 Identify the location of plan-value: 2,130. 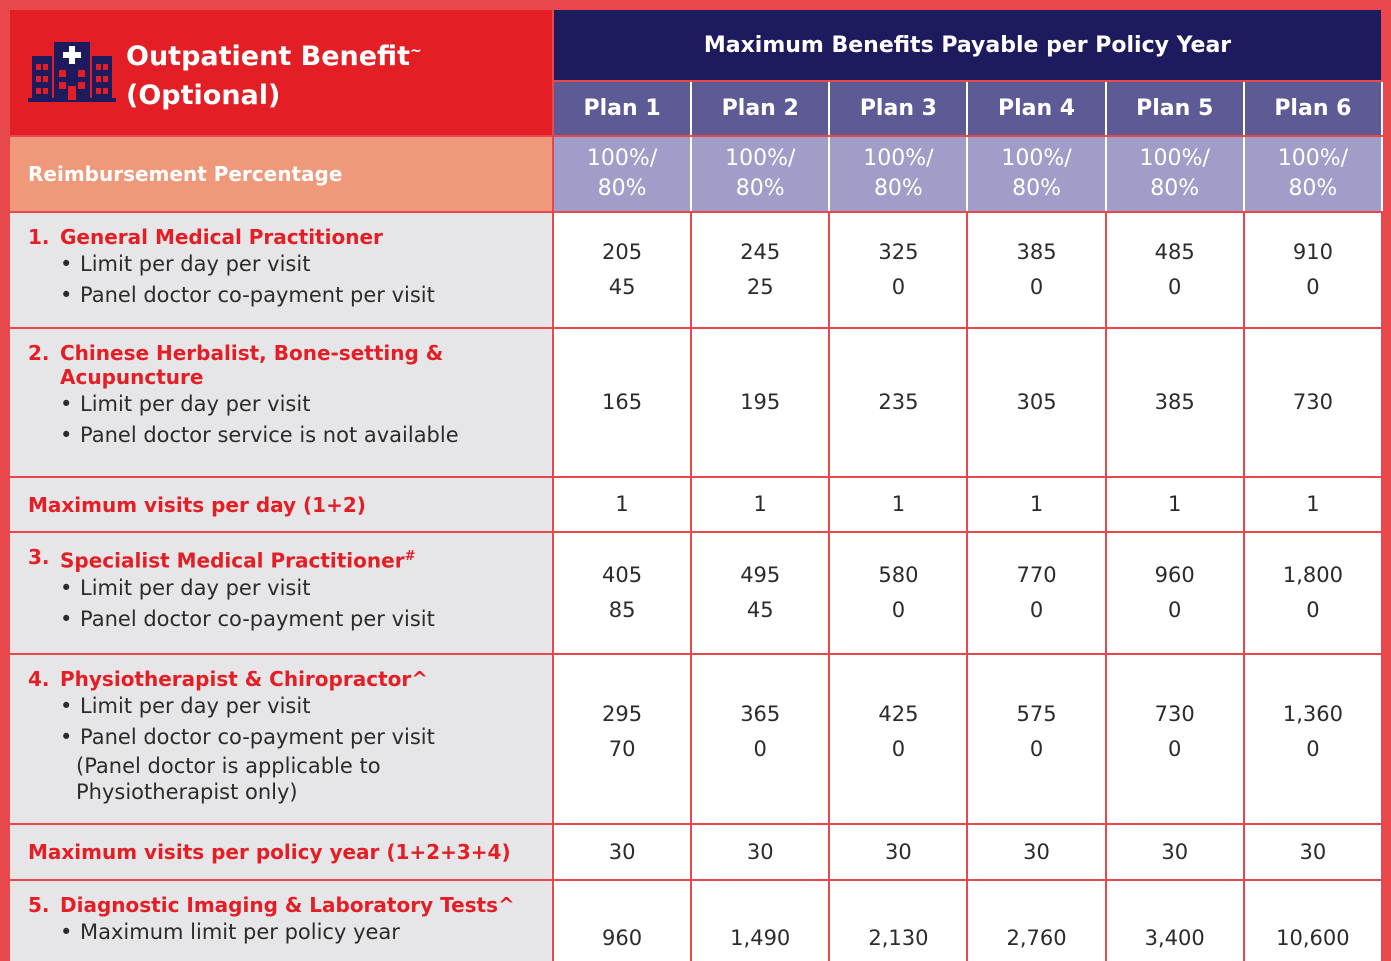
(898, 920).